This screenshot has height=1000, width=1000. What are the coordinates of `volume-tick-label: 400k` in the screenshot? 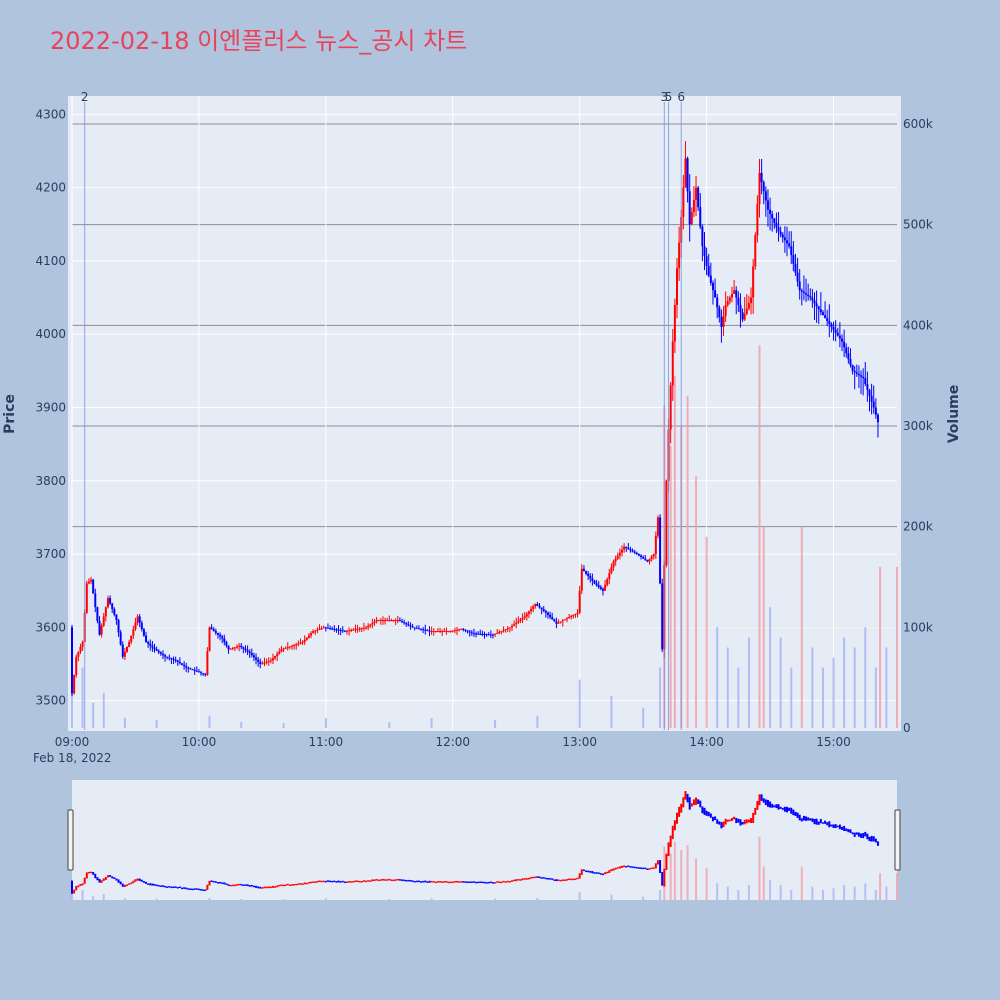 It's located at (918, 325).